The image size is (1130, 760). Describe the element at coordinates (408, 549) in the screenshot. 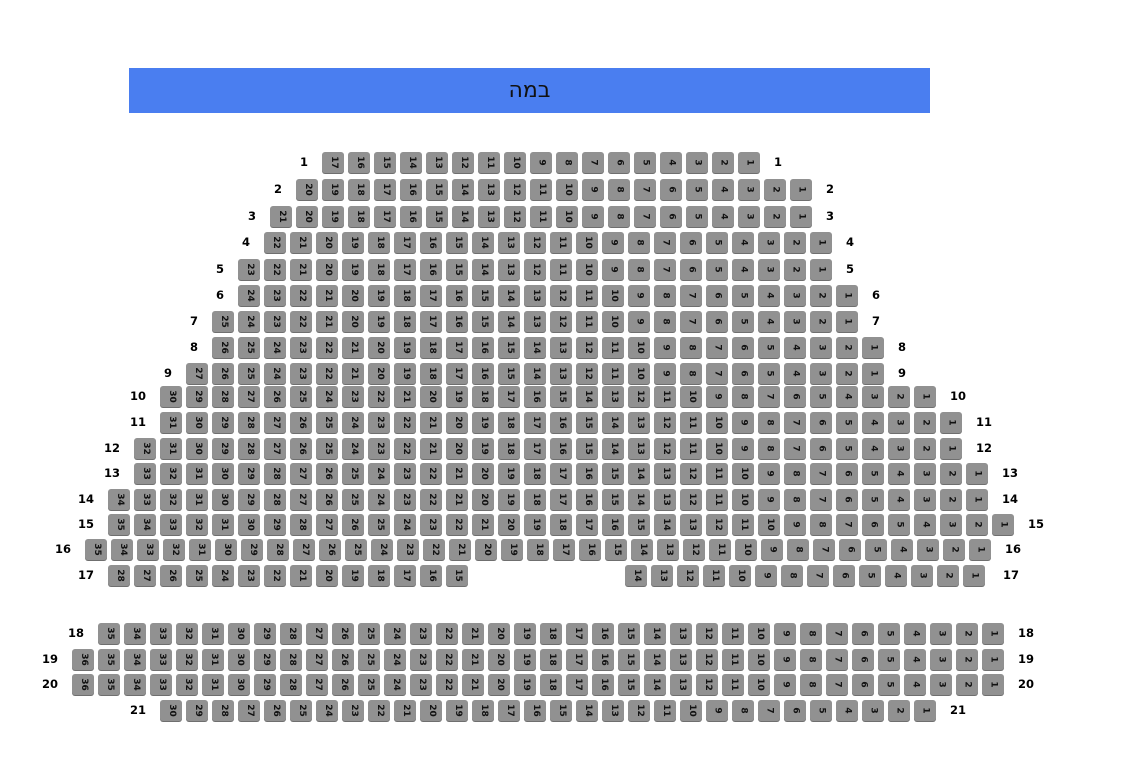

I see `seat: 23` at that location.